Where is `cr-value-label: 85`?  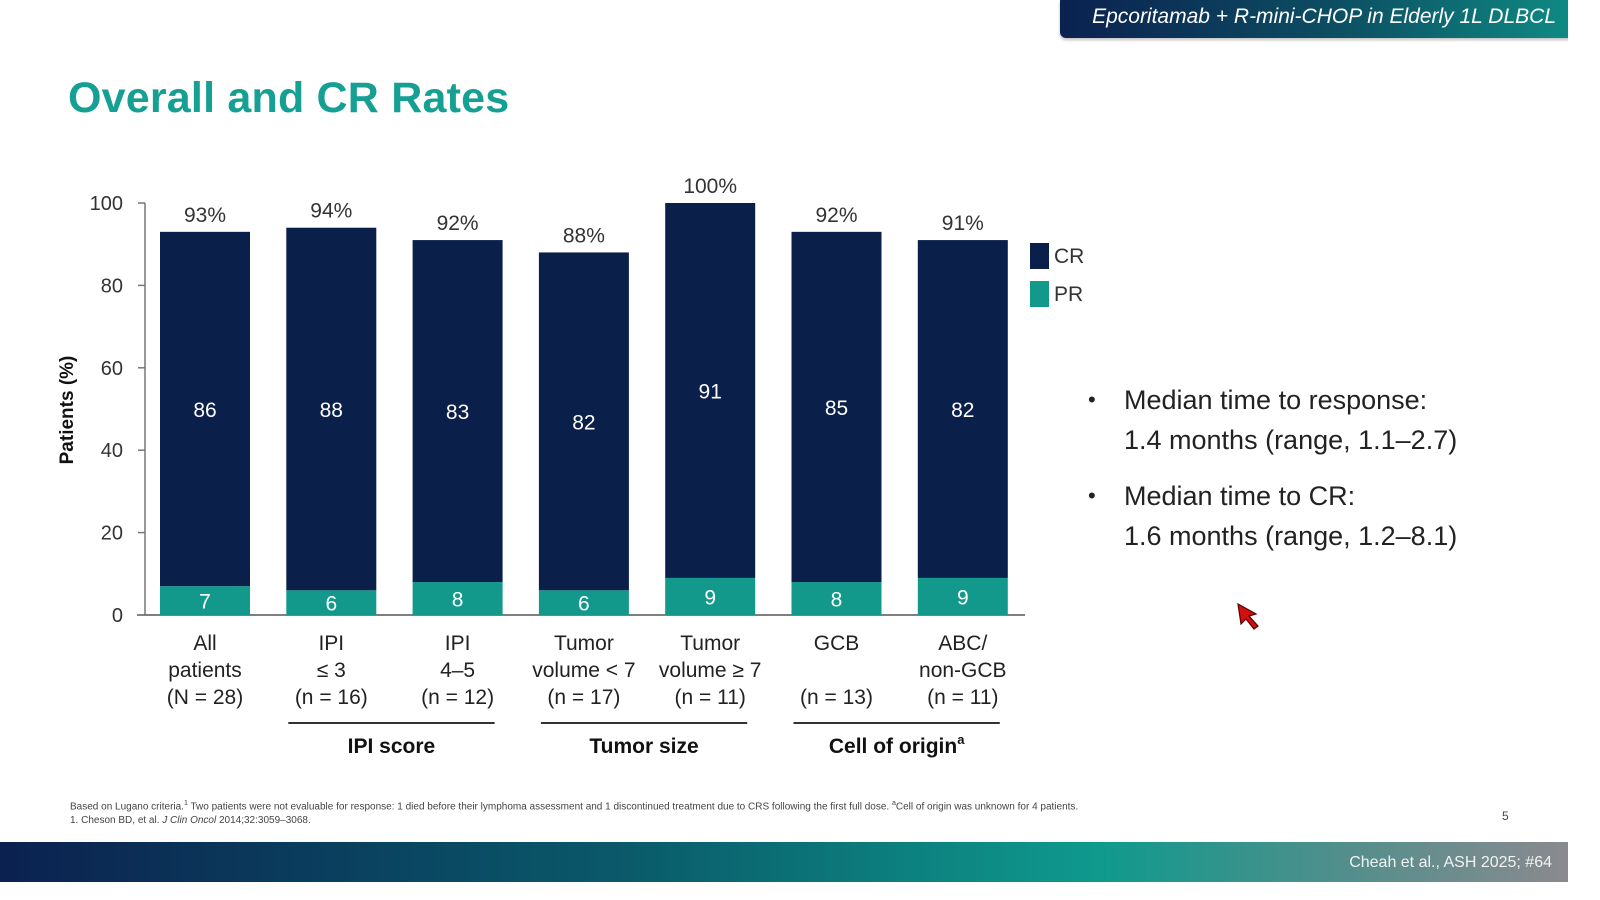 cr-value-label: 85 is located at coordinates (836, 408).